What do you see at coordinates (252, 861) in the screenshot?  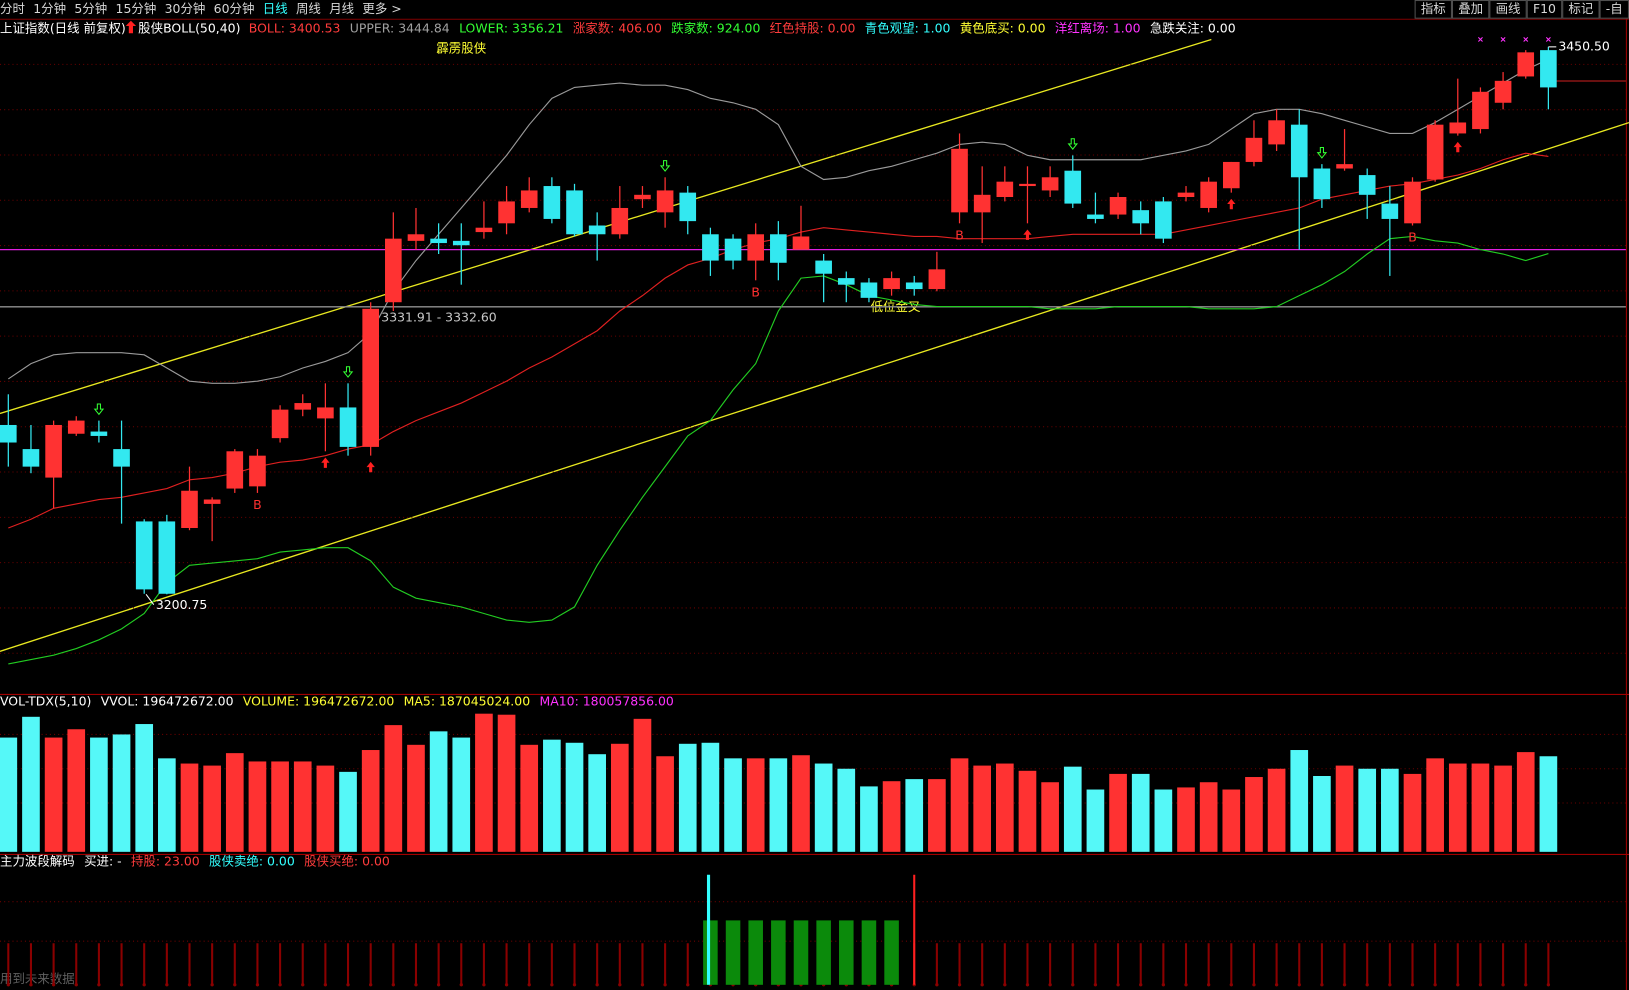 I see `readout: 股侠卖绝: 0.00` at bounding box center [252, 861].